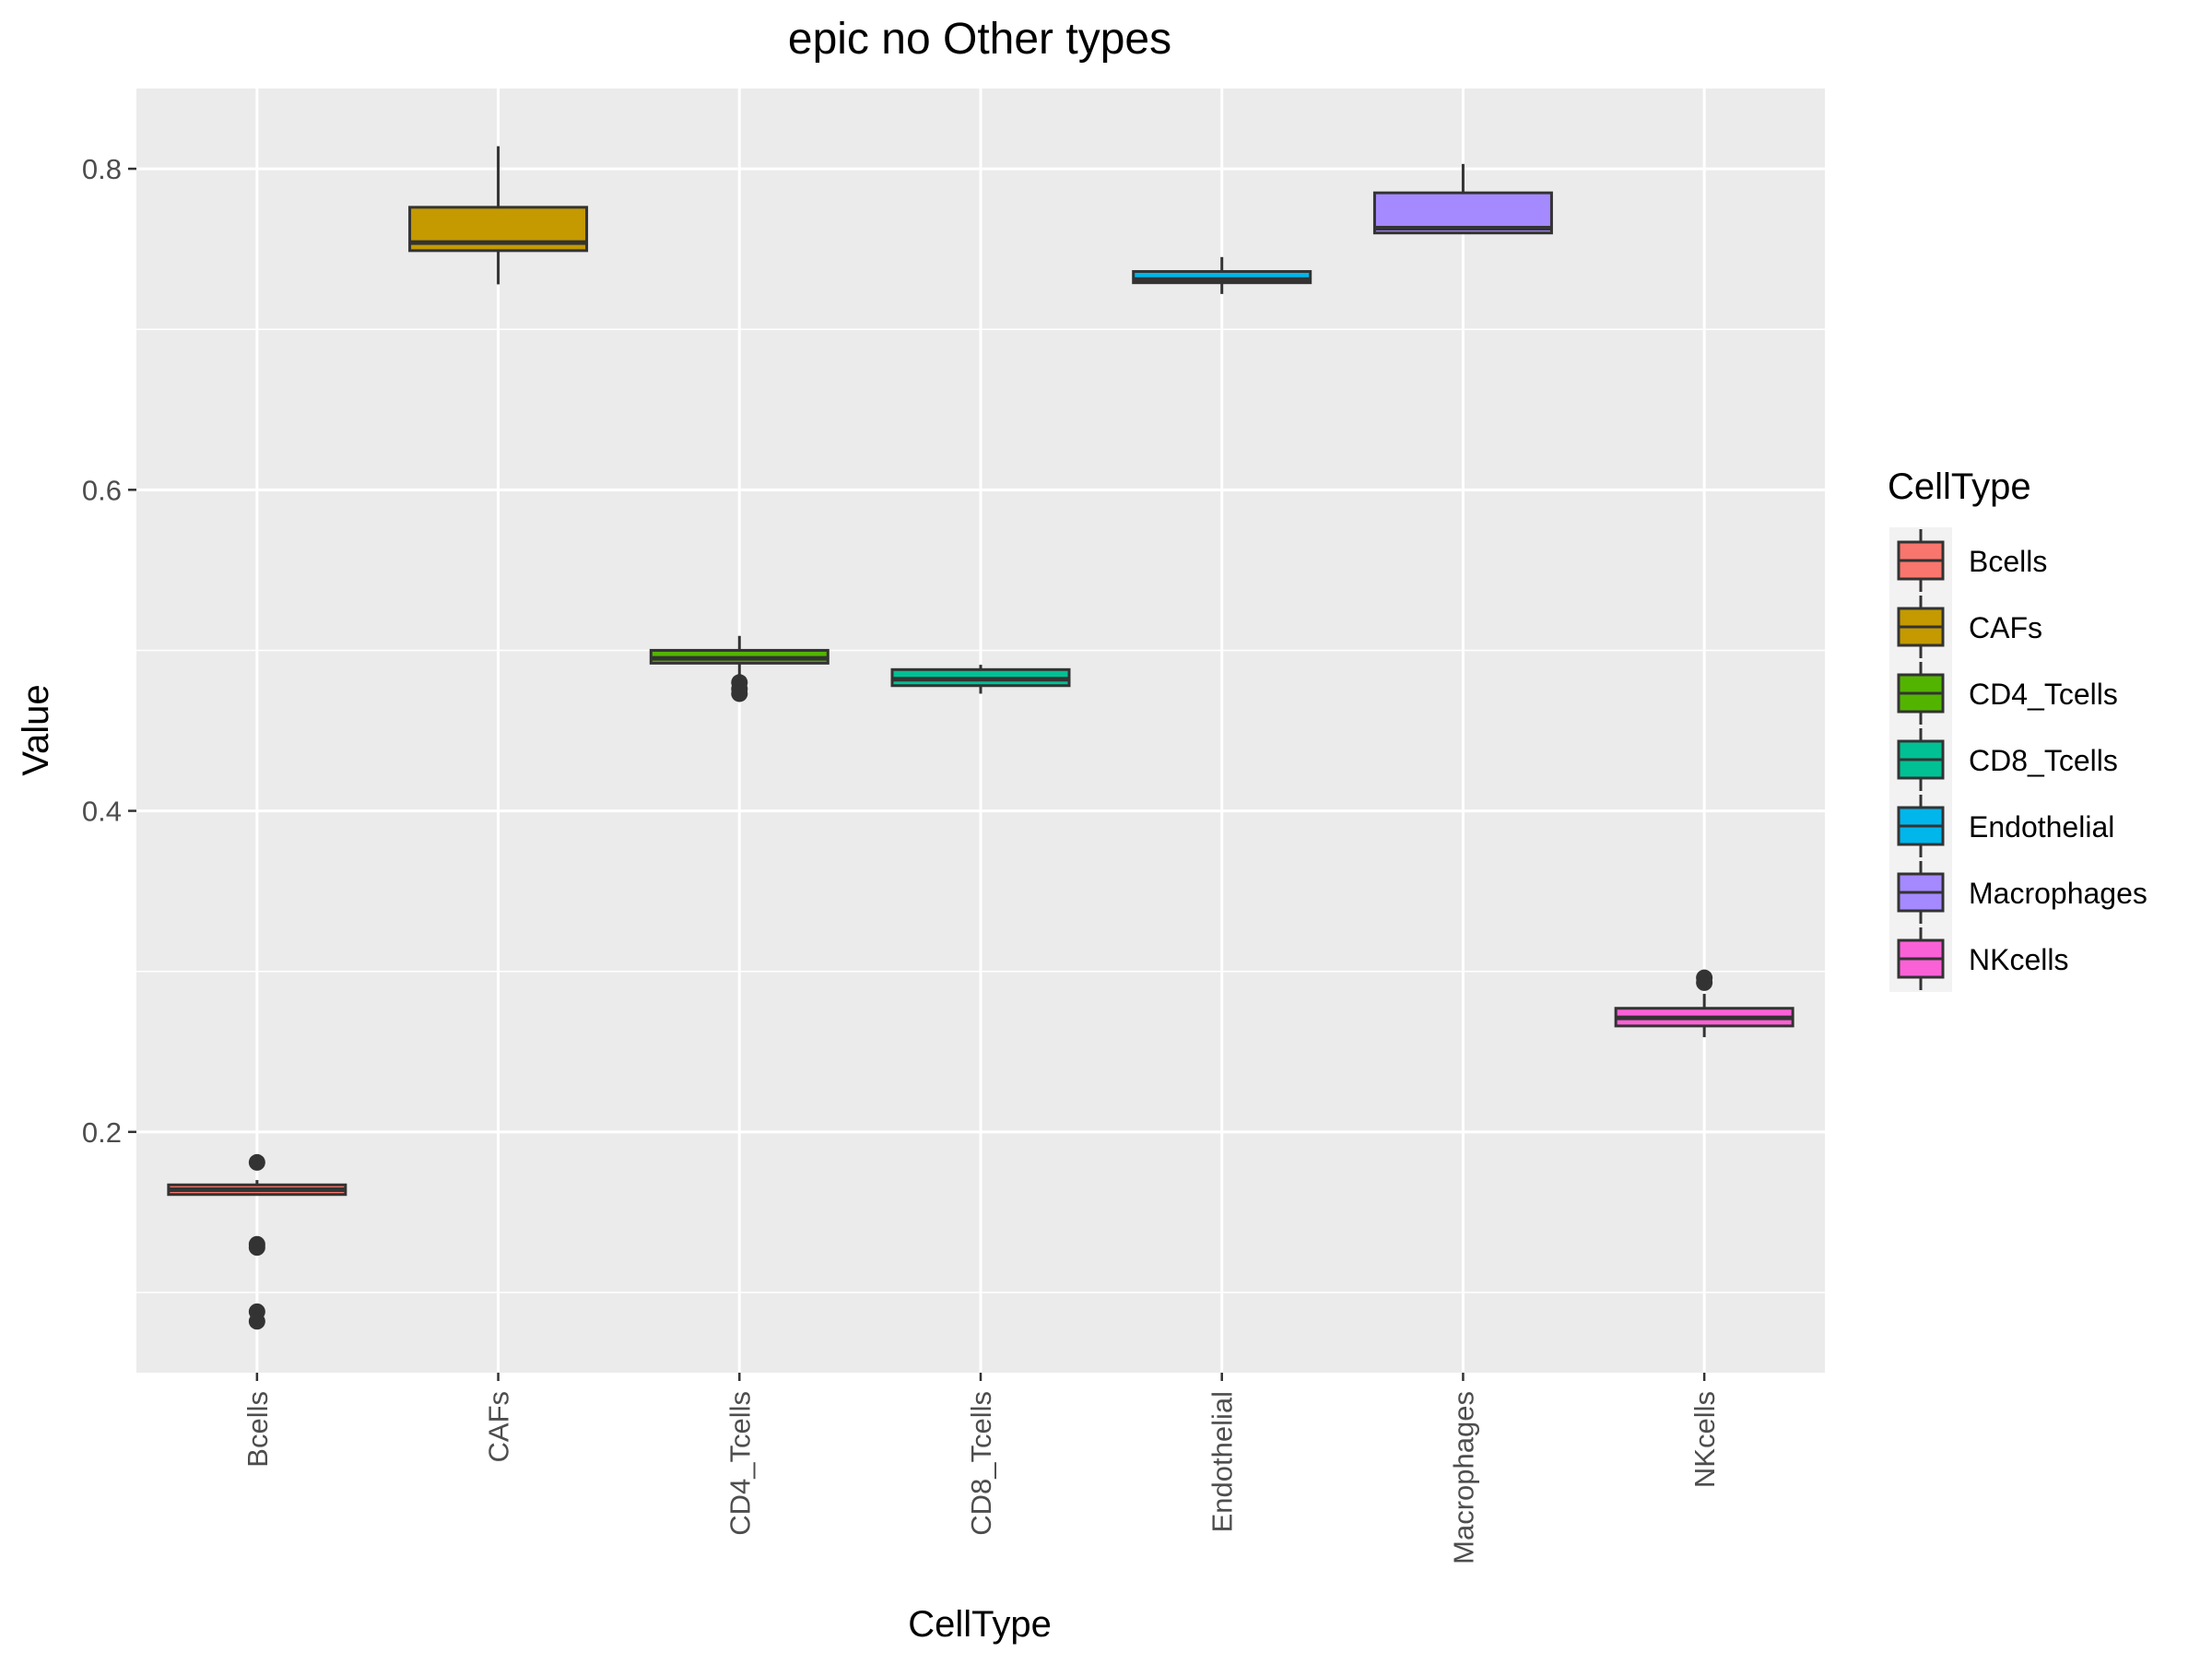 Image resolution: width=2212 pixels, height=1664 pixels. Describe the element at coordinates (2018, 959) in the screenshot. I see `legend-label: NKcells` at that location.